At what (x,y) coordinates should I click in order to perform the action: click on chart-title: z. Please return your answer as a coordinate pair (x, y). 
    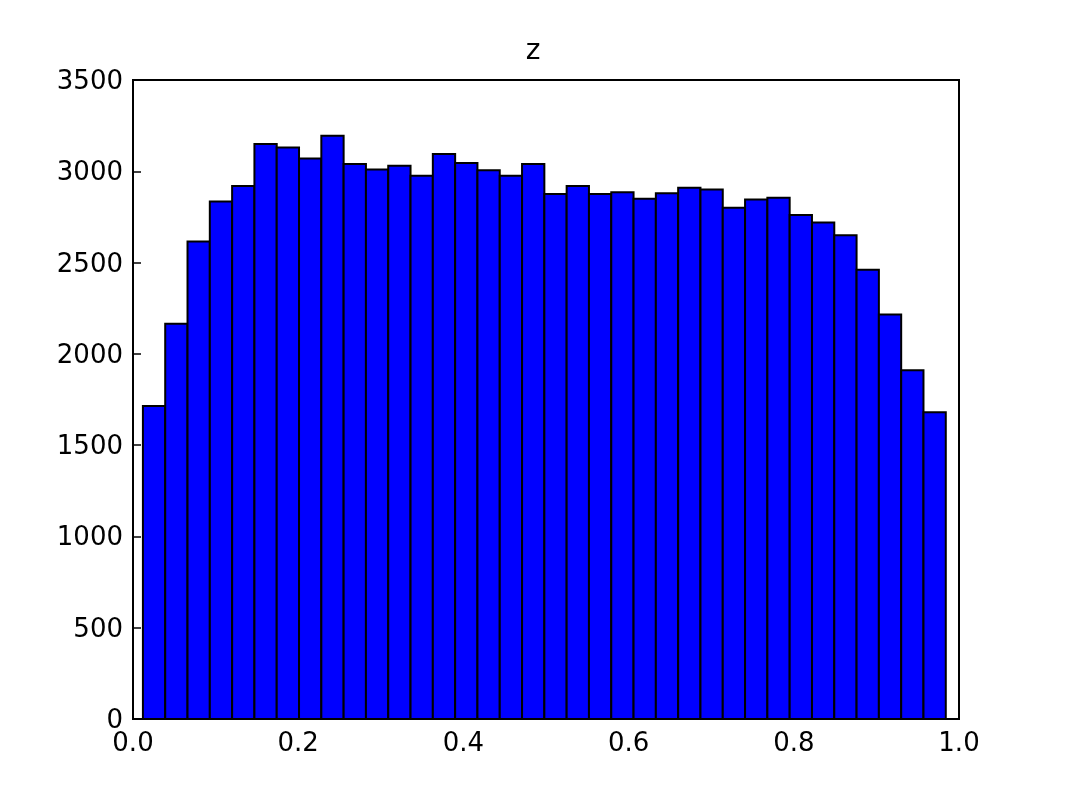
    Looking at the image, I should click on (533, 49).